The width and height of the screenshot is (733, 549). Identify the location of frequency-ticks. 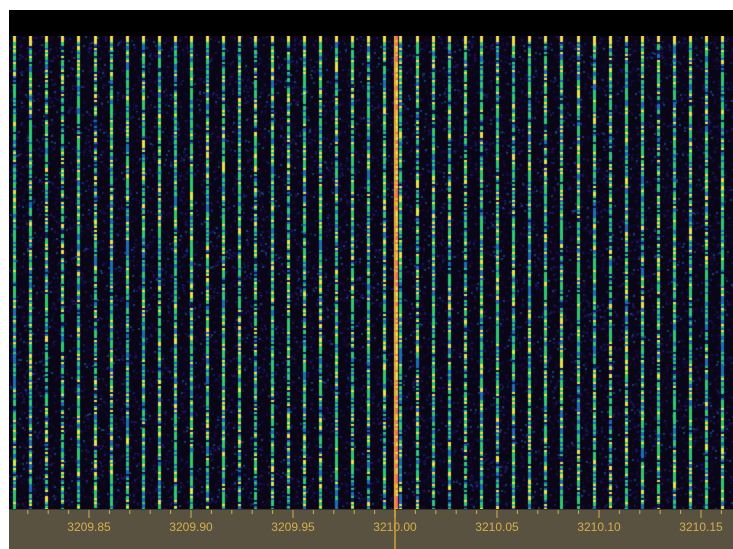
(374, 514).